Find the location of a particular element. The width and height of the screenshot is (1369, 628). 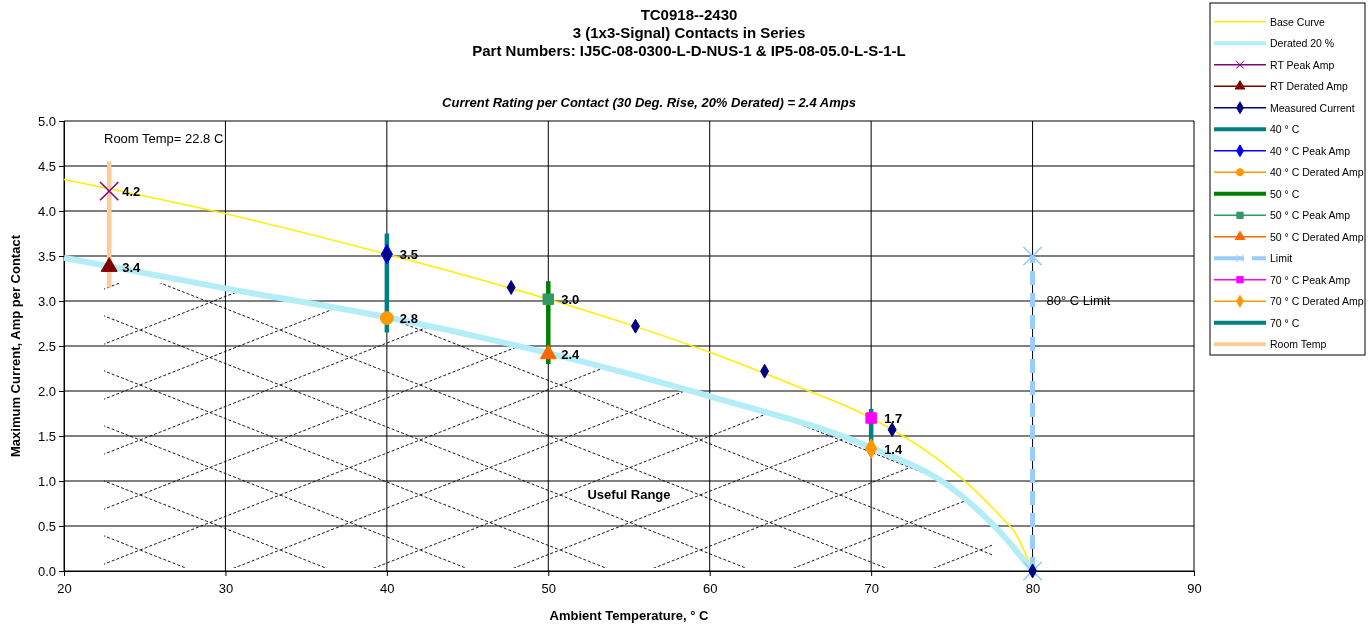

x-tick-label: 90 is located at coordinates (1194, 589).